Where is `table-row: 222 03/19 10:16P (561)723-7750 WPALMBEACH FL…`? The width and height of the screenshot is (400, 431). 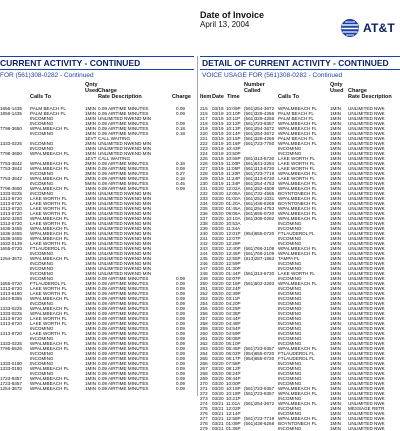
table-row: 222 03/19 10:16P (561)723-7750 WPALMBEACH FL… is located at coordinates (300, 143).